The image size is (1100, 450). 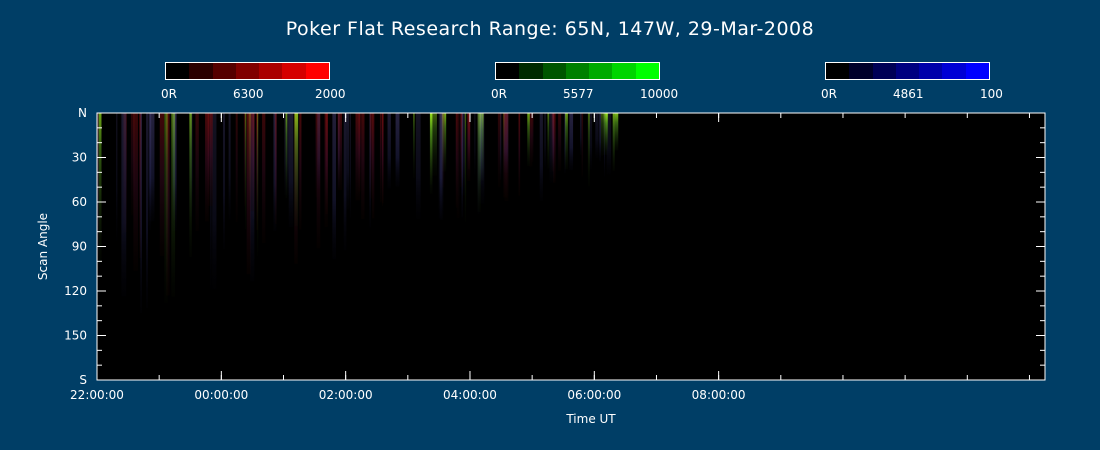 What do you see at coordinates (169, 94) in the screenshot?
I see `colorbar-6300-min: 0R` at bounding box center [169, 94].